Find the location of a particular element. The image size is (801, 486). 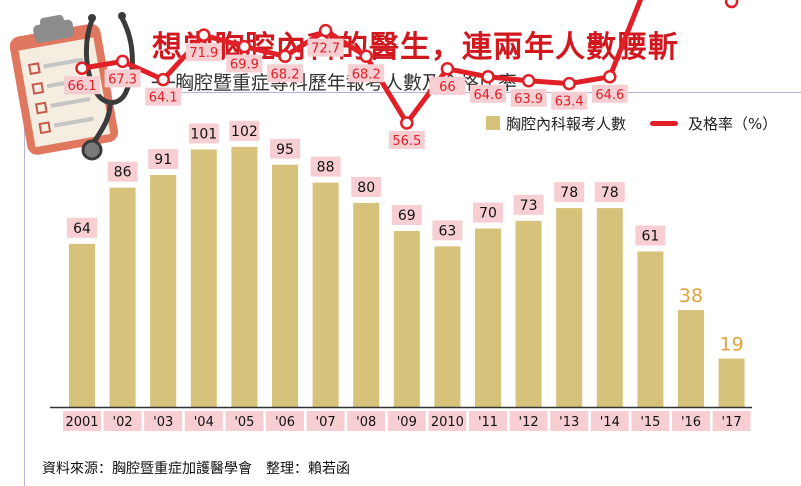

bar-value-label: 102 is located at coordinates (244, 132).